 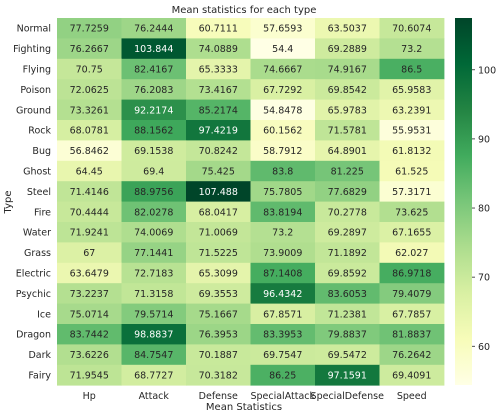 What do you see at coordinates (412, 396) in the screenshot?
I see `column-tick-label: Speed` at bounding box center [412, 396].